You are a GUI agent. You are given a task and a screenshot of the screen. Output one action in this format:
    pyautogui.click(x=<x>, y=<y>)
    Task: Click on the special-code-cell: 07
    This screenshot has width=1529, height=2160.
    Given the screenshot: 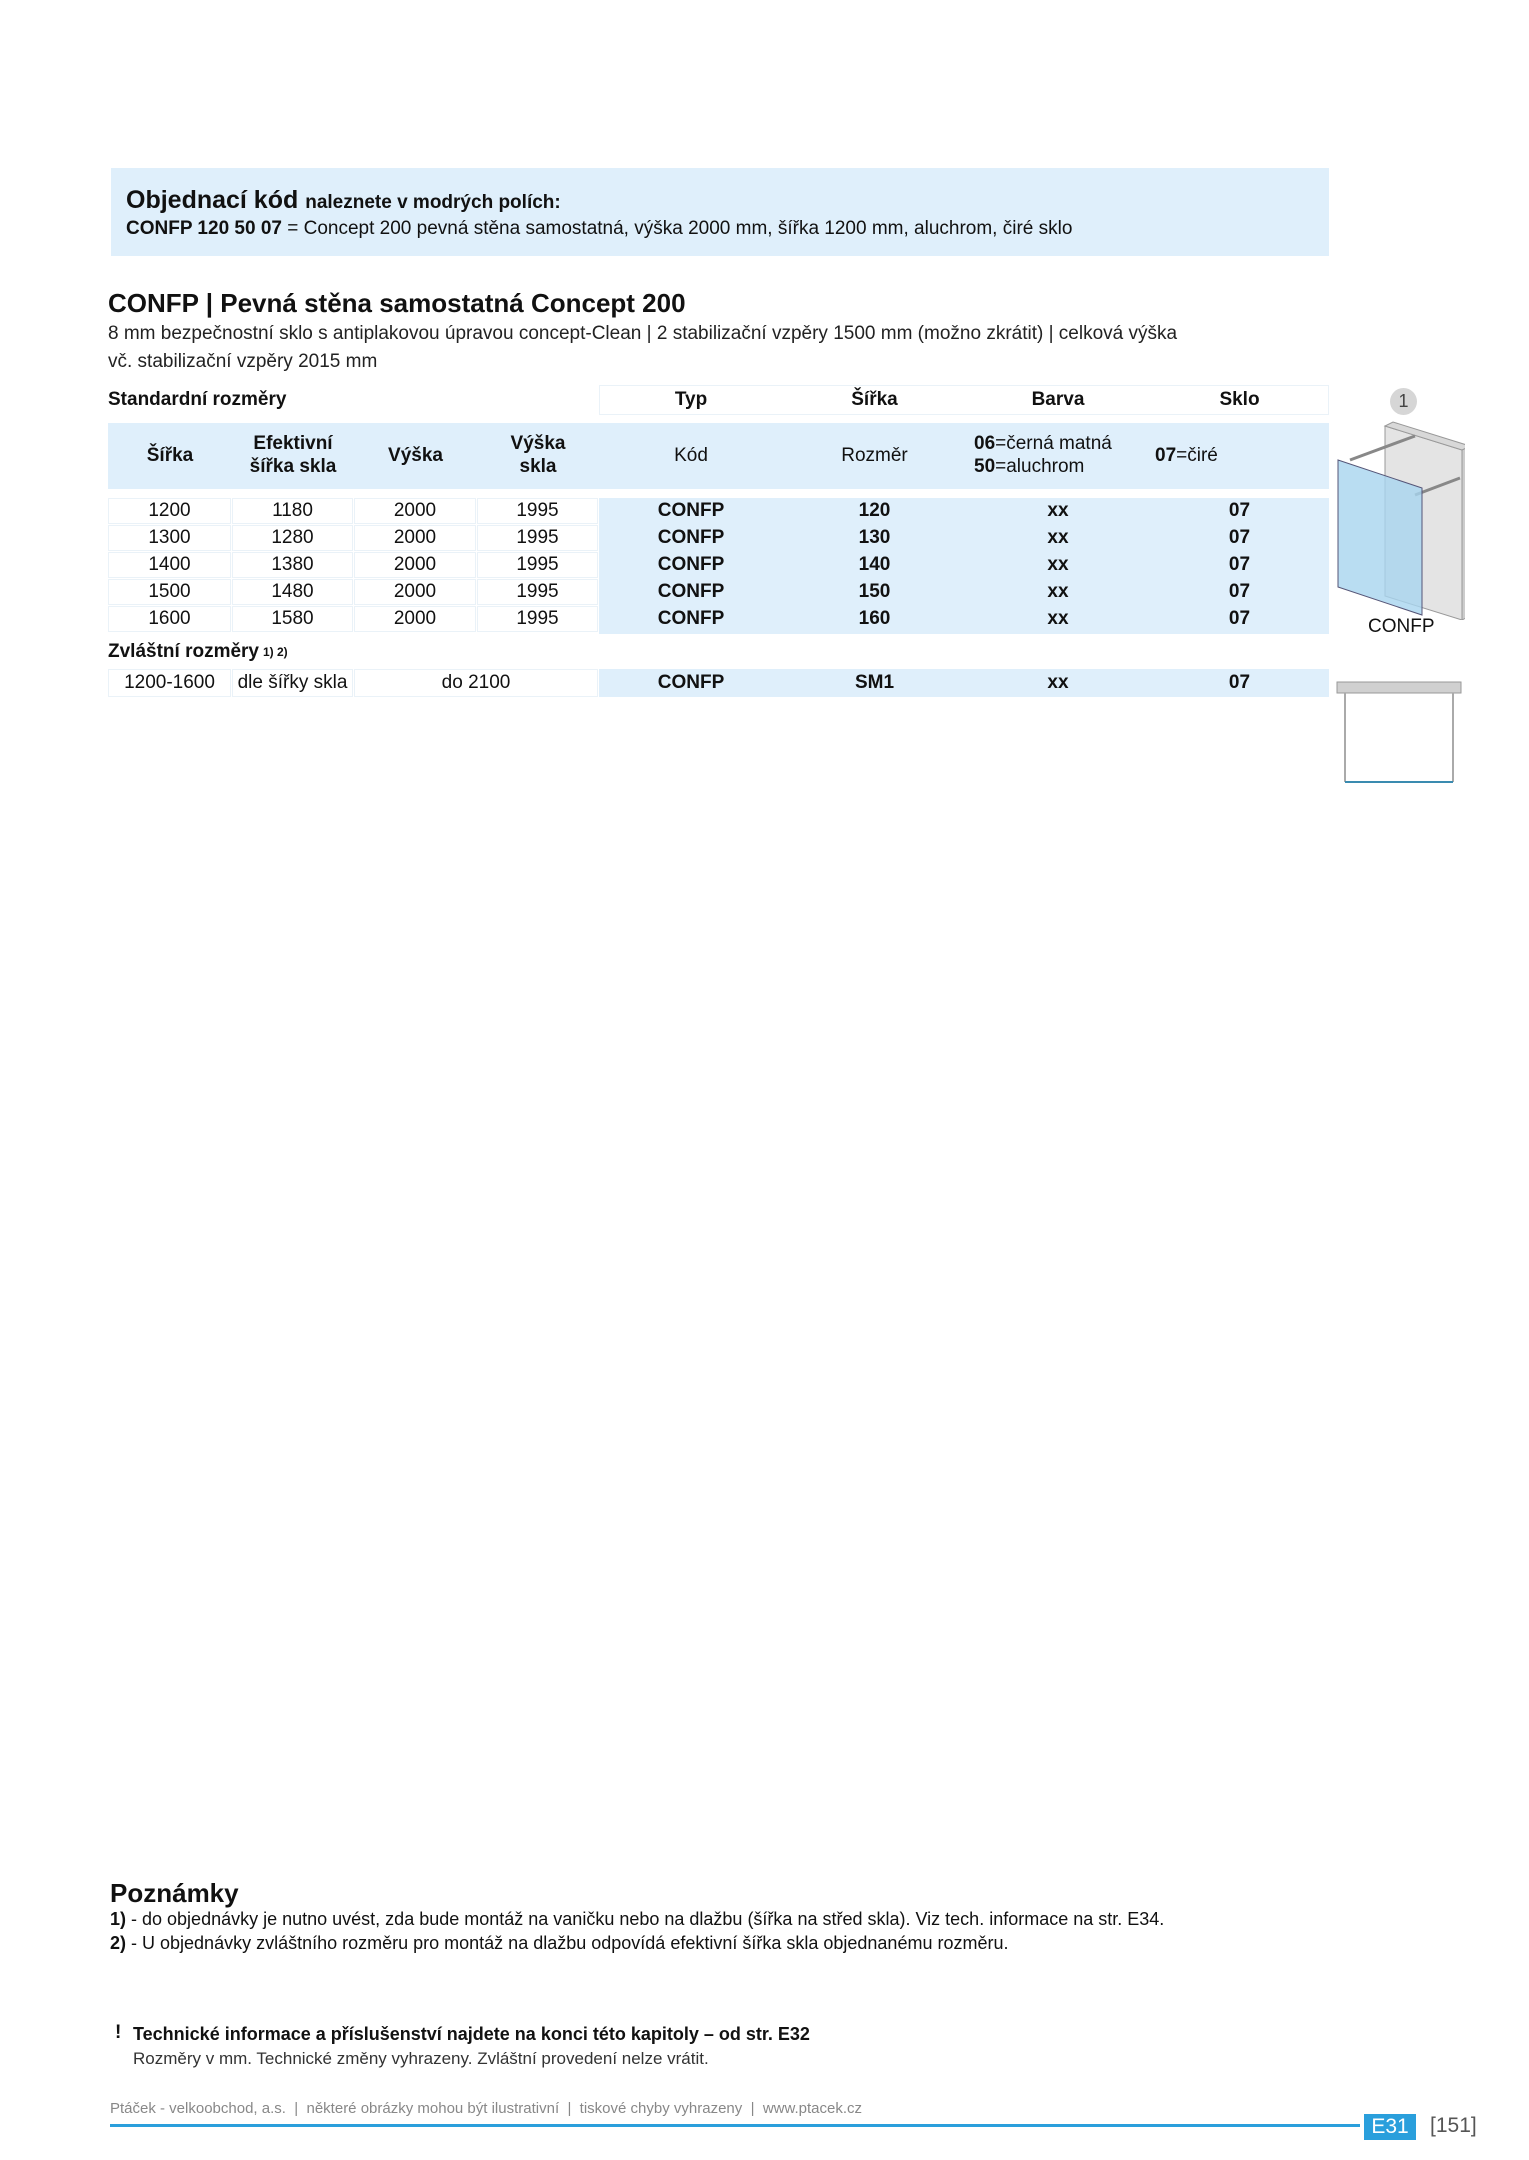 What is the action you would take?
    pyautogui.click(x=1239, y=682)
    